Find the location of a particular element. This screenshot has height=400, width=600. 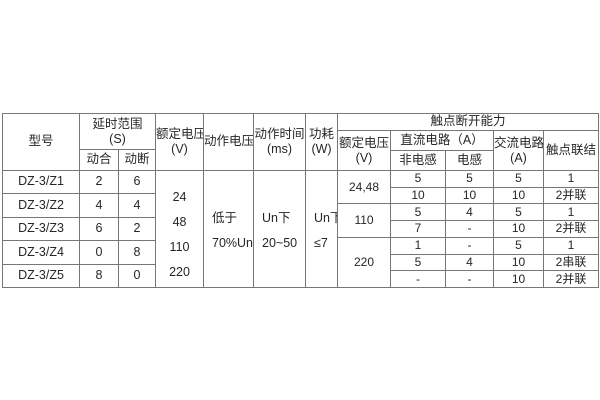

cell-delay-close: 6 is located at coordinates (99, 229).